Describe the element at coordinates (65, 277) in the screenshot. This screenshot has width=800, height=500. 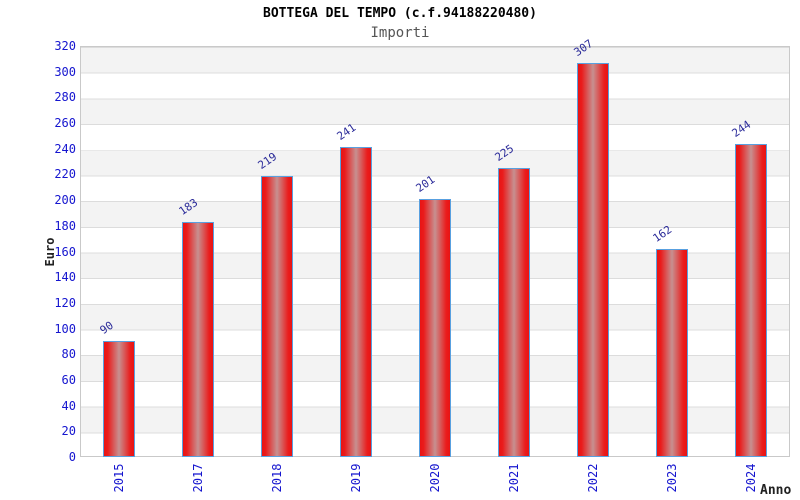
I see `y-tick-140: 140` at that location.